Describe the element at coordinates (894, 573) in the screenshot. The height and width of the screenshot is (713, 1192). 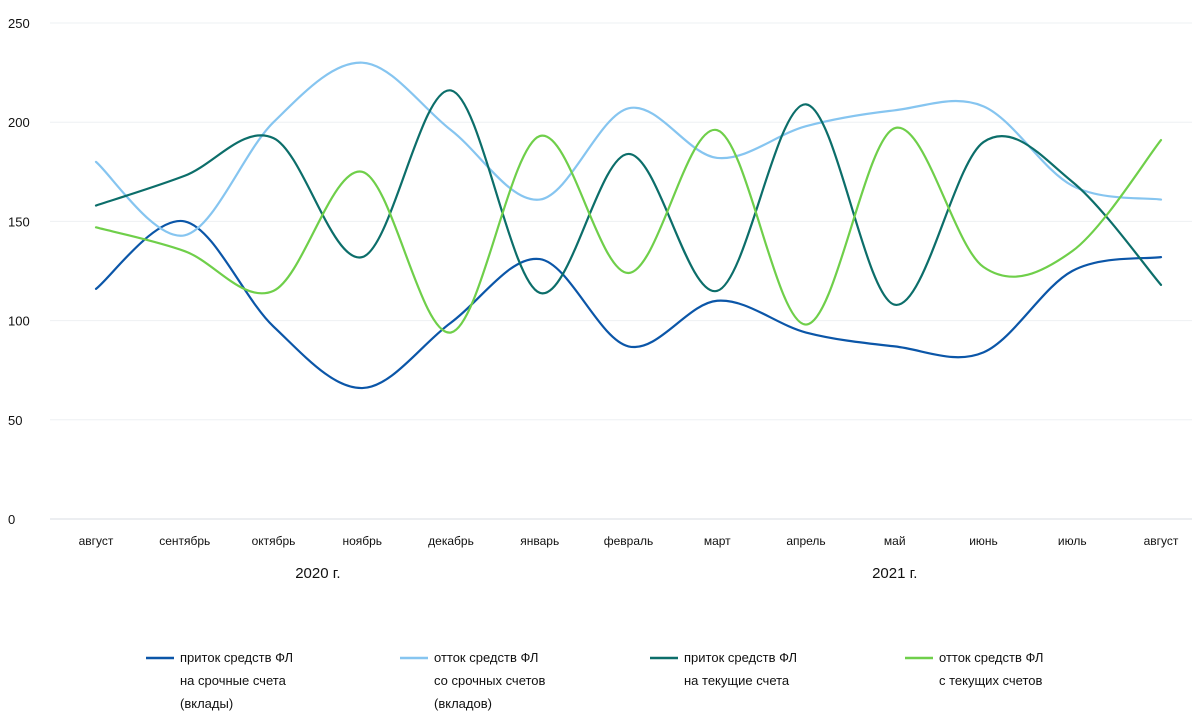
I see `year-label: 2021 г.` at that location.